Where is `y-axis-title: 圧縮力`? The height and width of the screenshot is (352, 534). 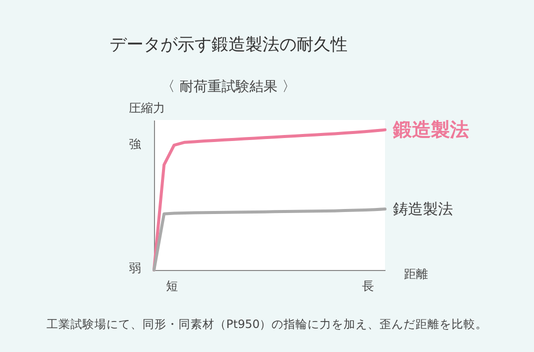 y-axis-title: 圧縮力 is located at coordinates (147, 108).